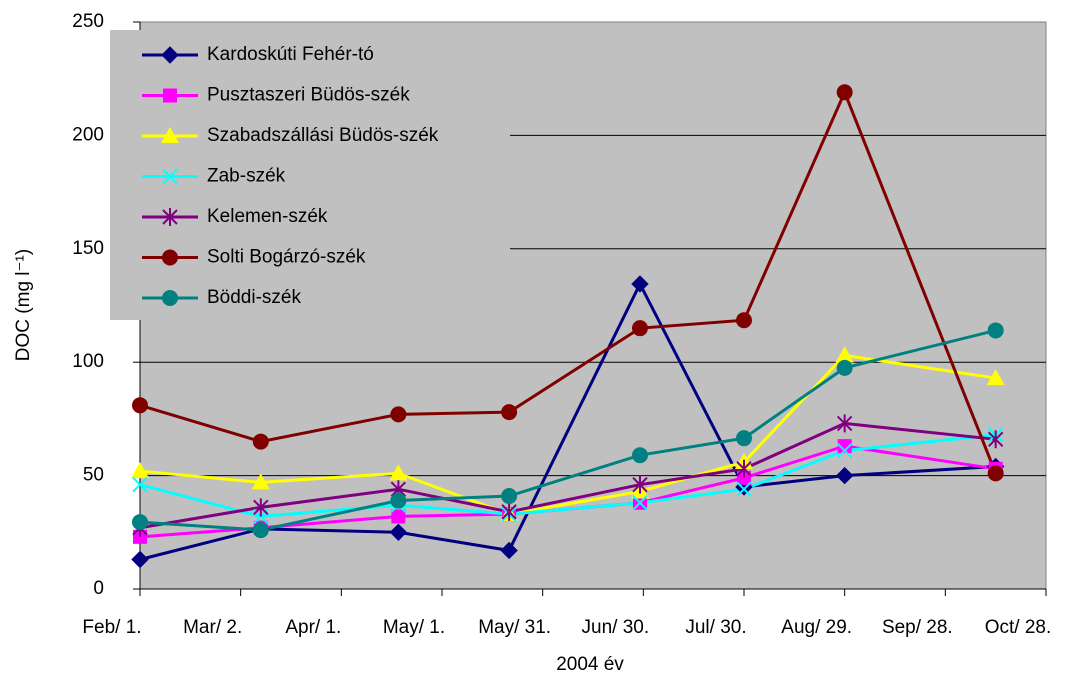 This screenshot has width=1078, height=681. What do you see at coordinates (267, 216) in the screenshot?
I see `legend-label: Kelemen-szék` at bounding box center [267, 216].